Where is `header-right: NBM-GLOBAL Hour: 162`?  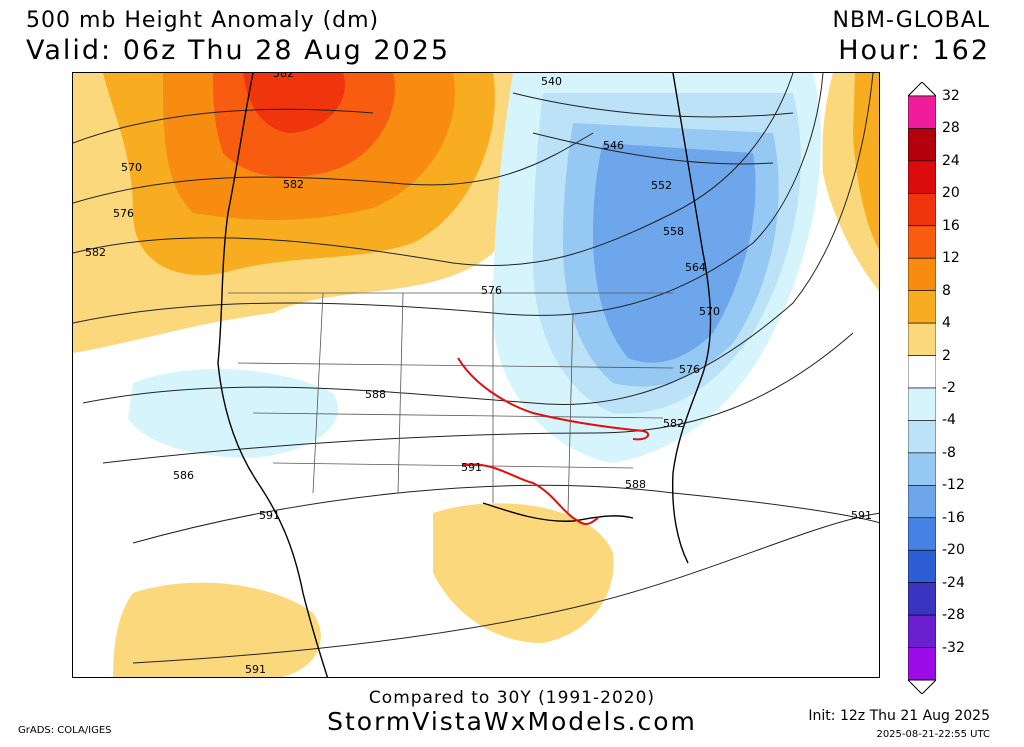
header-right: NBM-GLOBAL Hour: 162 is located at coordinates (911, 36).